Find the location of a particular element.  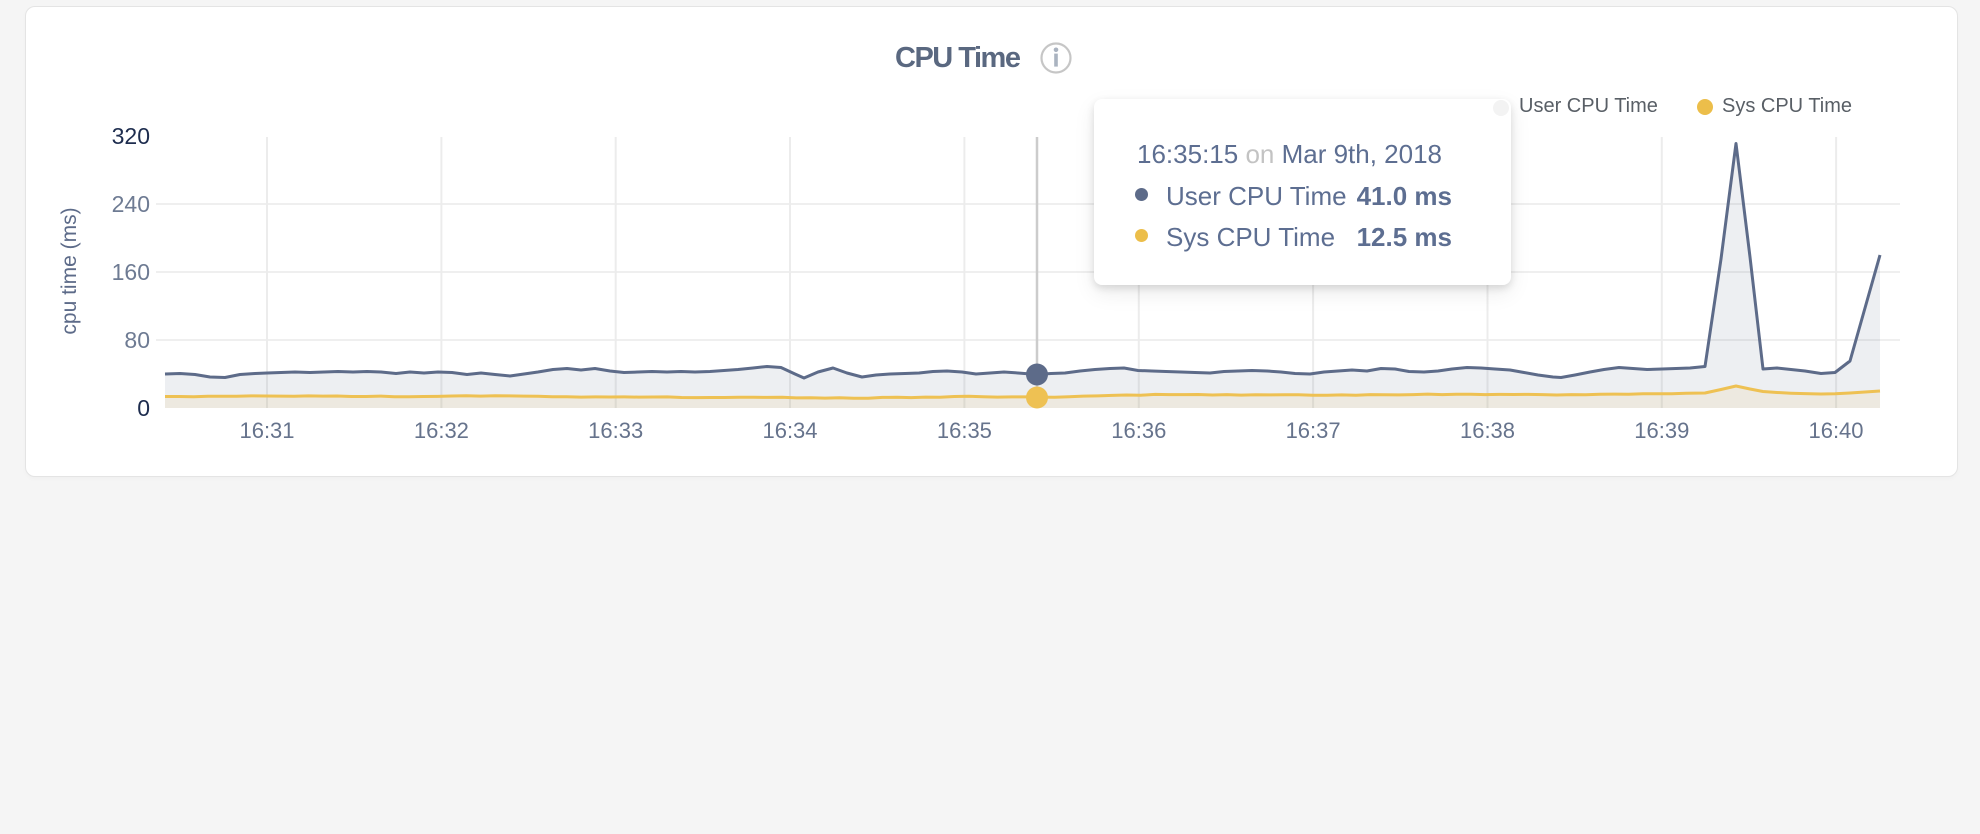

svg-text: 16:37 is located at coordinates (1313, 430).